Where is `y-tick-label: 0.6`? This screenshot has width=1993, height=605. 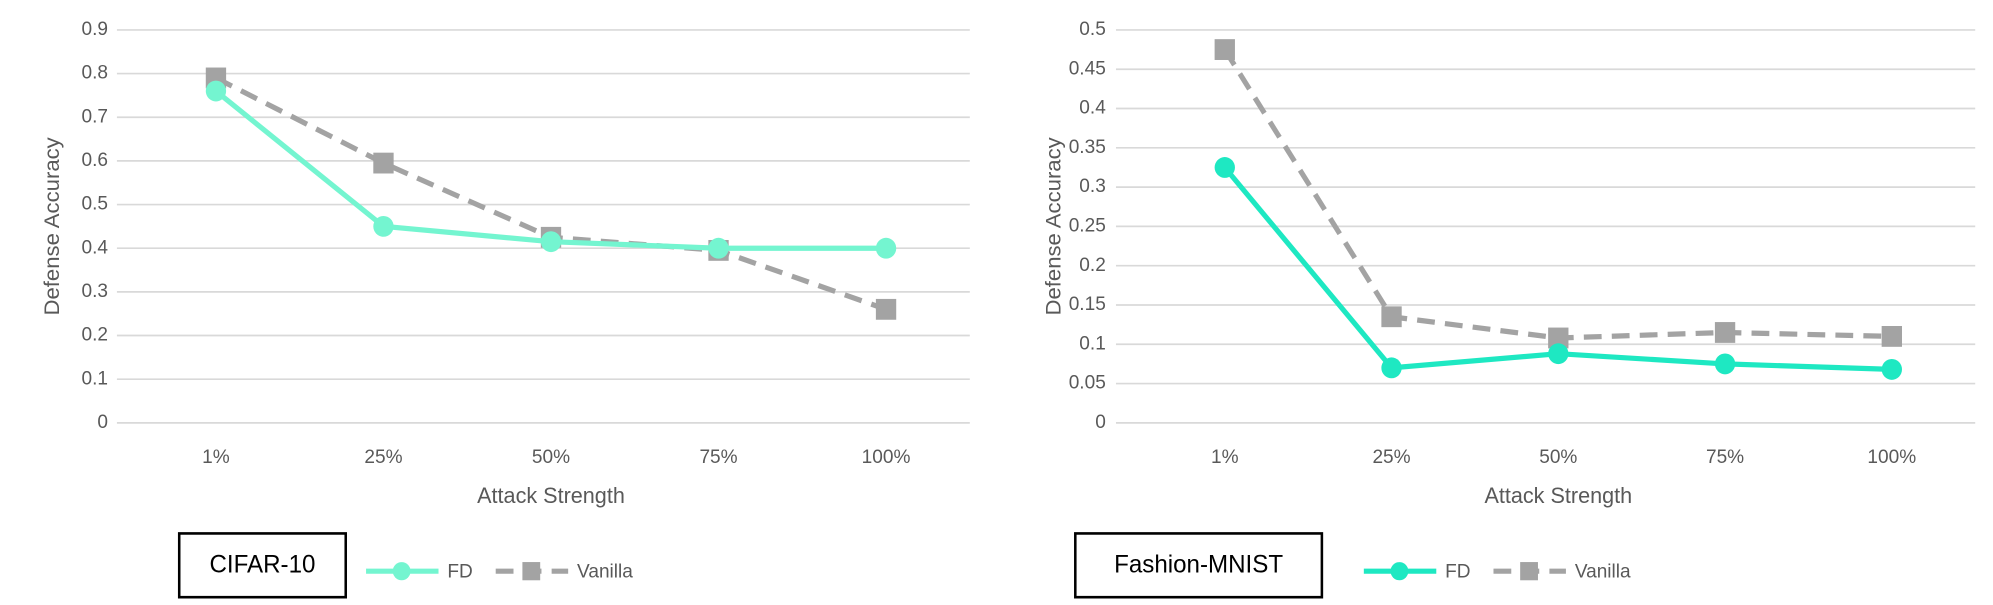 y-tick-label: 0.6 is located at coordinates (95, 160).